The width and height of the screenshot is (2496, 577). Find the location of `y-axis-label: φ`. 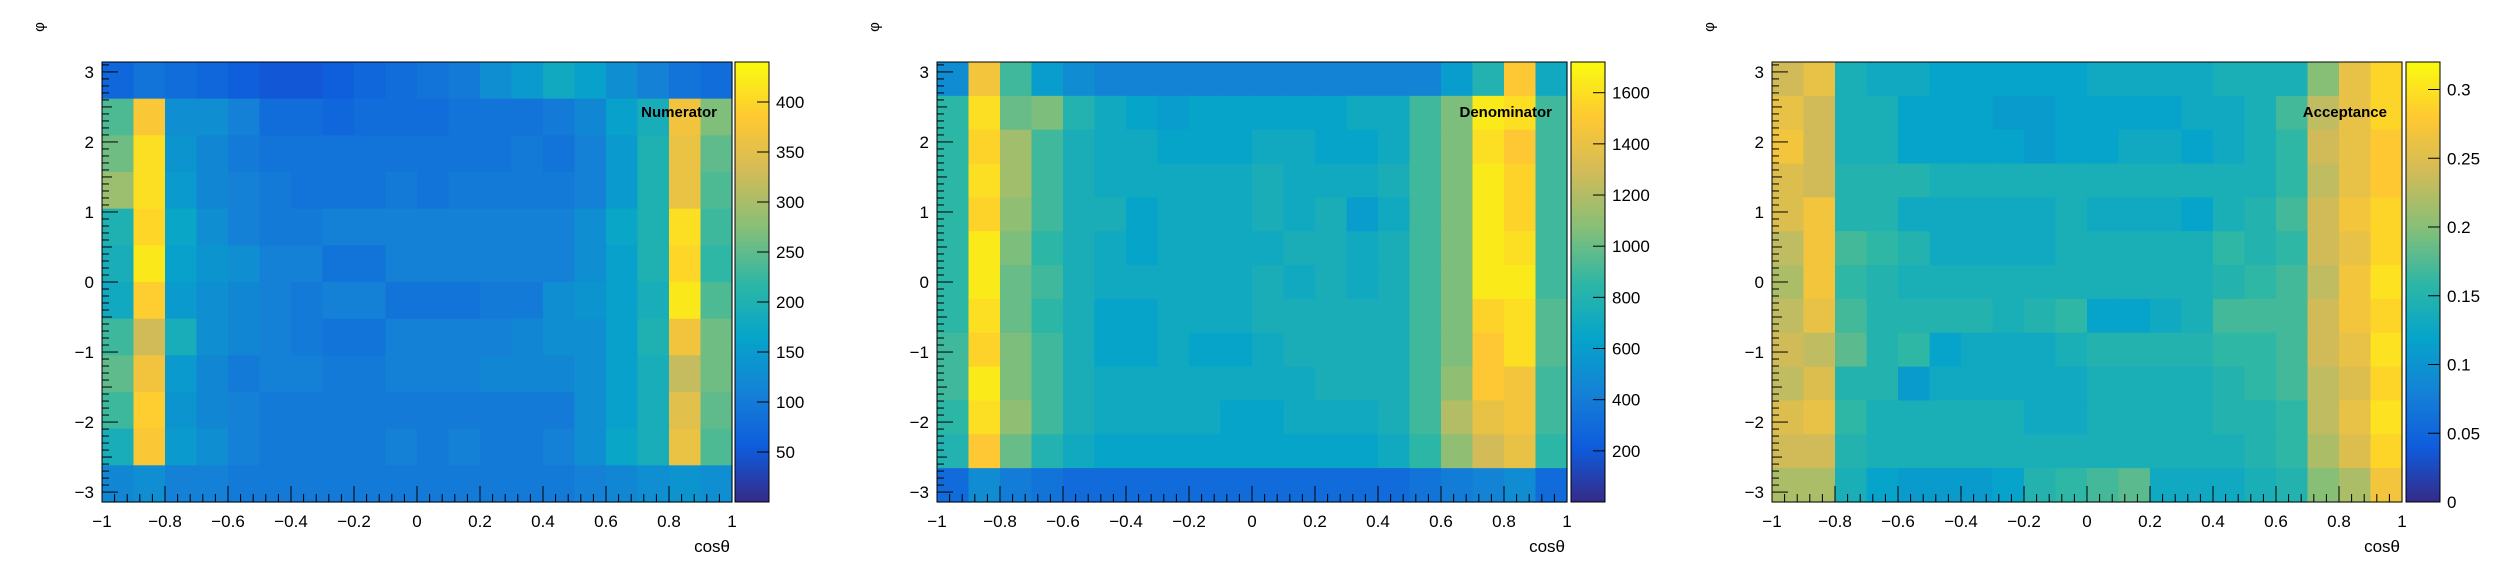

y-axis-label: φ is located at coordinates (874, 27).